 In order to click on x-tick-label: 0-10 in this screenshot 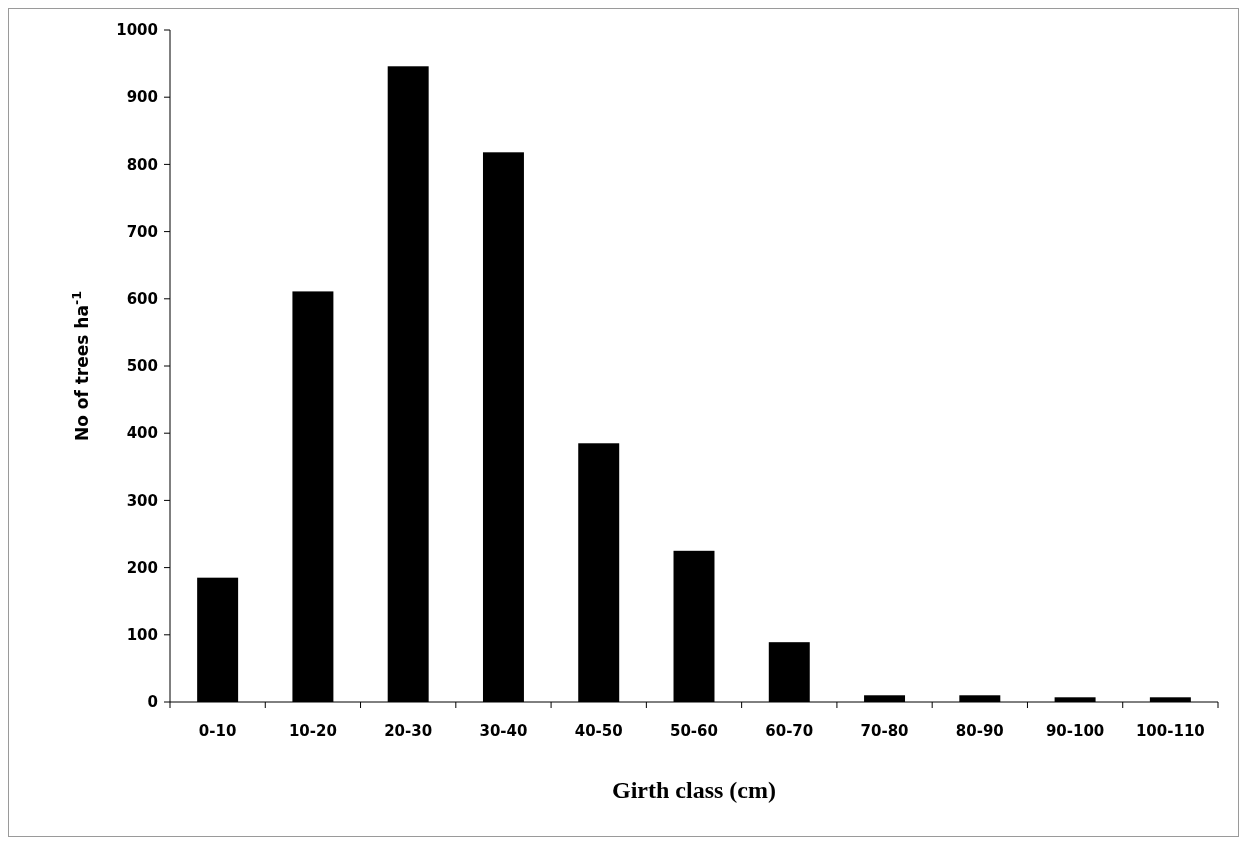, I will do `click(217, 731)`.